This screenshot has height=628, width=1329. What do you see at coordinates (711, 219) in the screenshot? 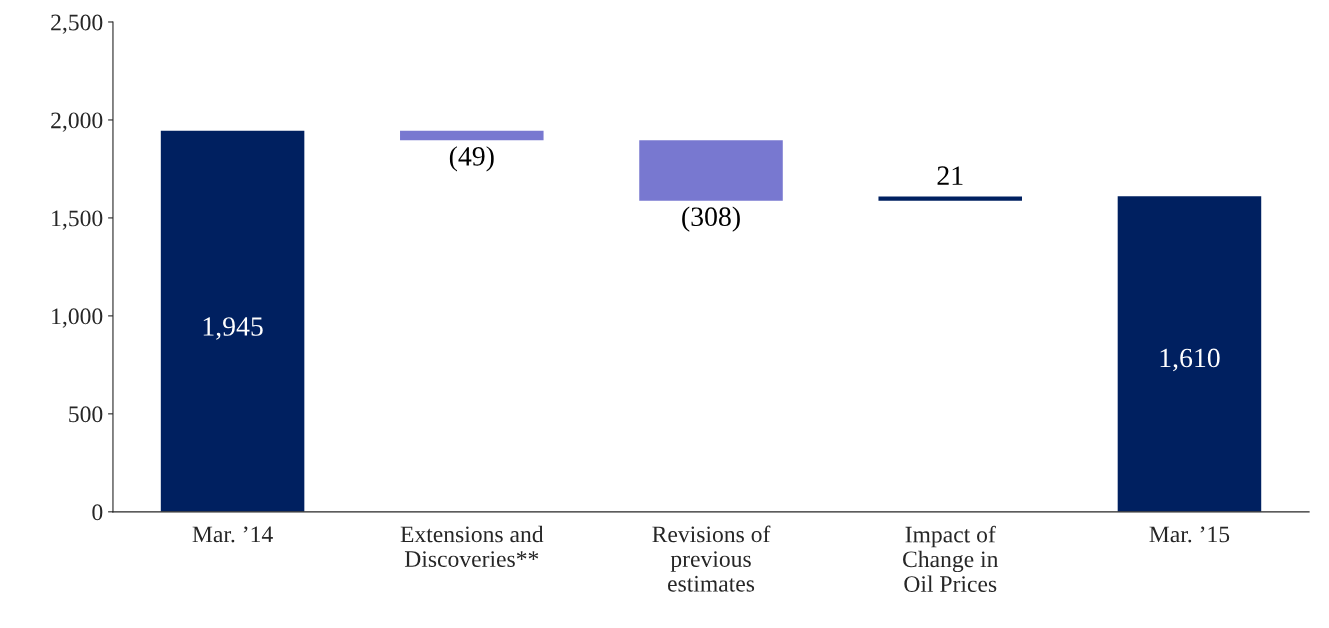
I see `data-label: (308)` at bounding box center [711, 219].